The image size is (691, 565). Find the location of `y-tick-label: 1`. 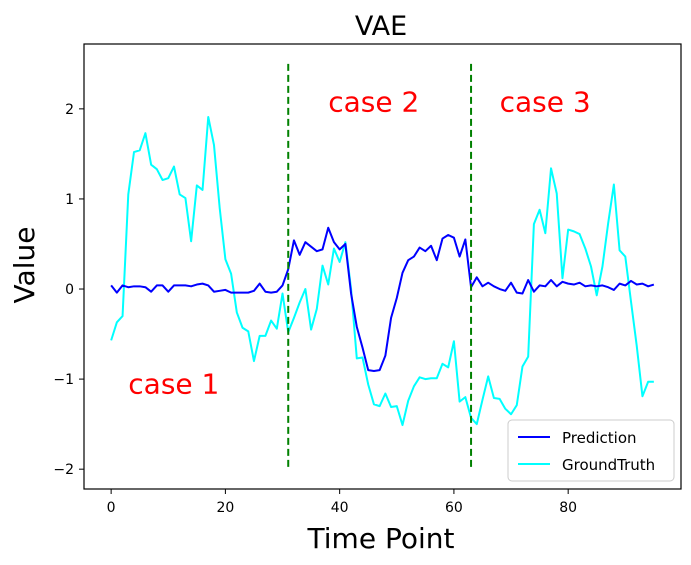

y-tick-label: 1 is located at coordinates (69, 200).